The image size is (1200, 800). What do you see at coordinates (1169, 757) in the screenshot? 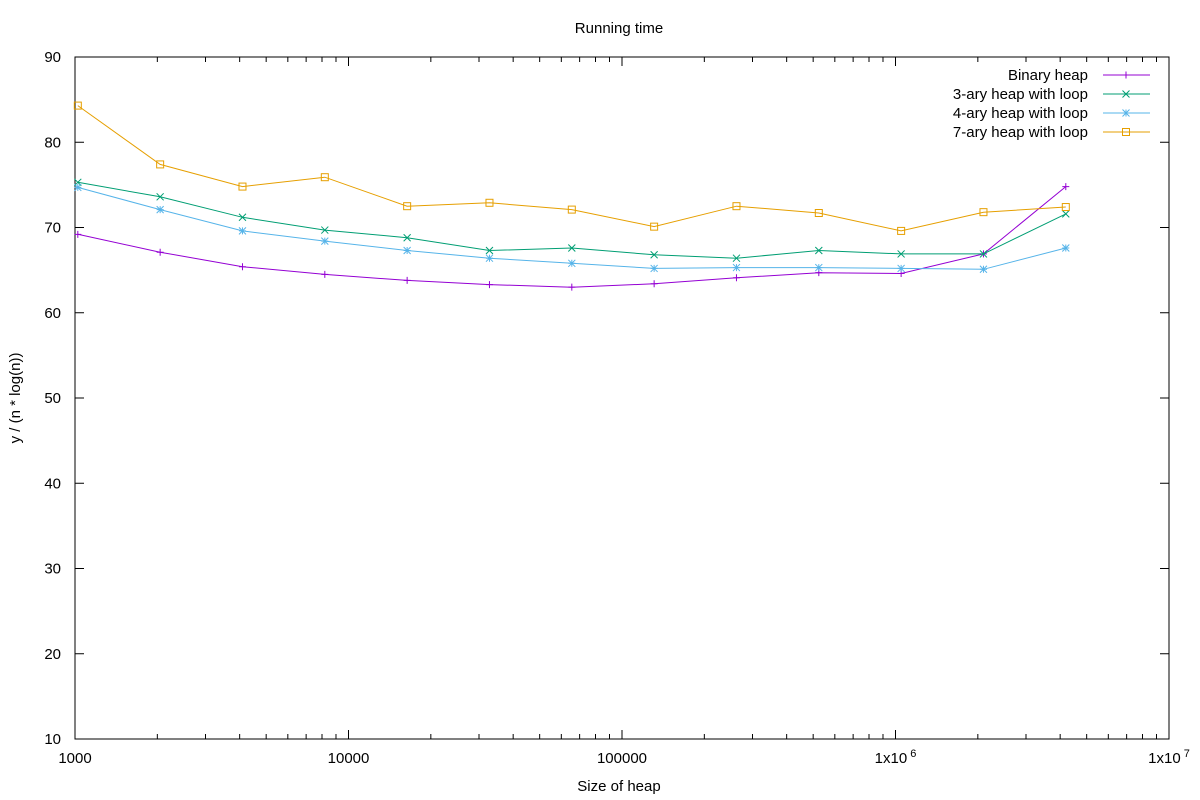
I see `x-tick-label: 1x10 7` at bounding box center [1169, 757].